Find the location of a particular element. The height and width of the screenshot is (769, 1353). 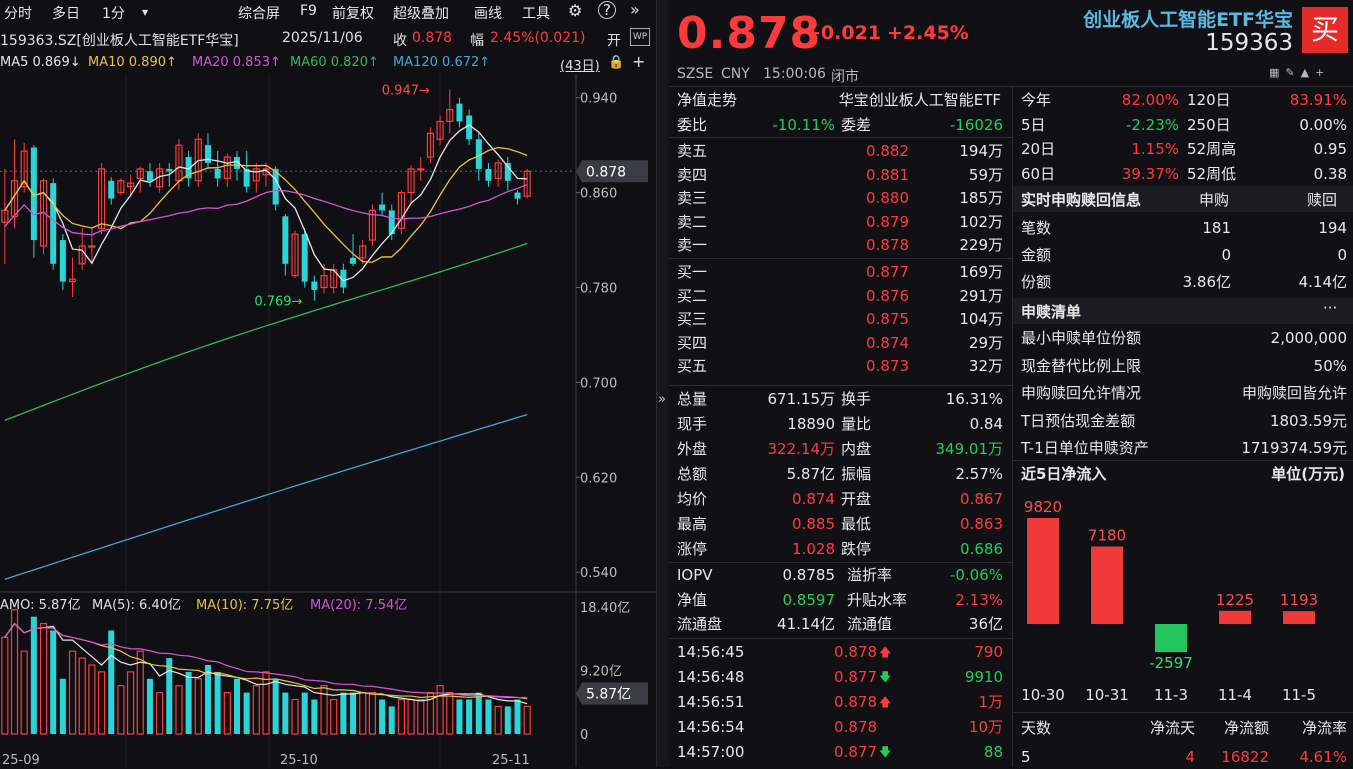

perf-label: 5日 is located at coordinates (1033, 124).